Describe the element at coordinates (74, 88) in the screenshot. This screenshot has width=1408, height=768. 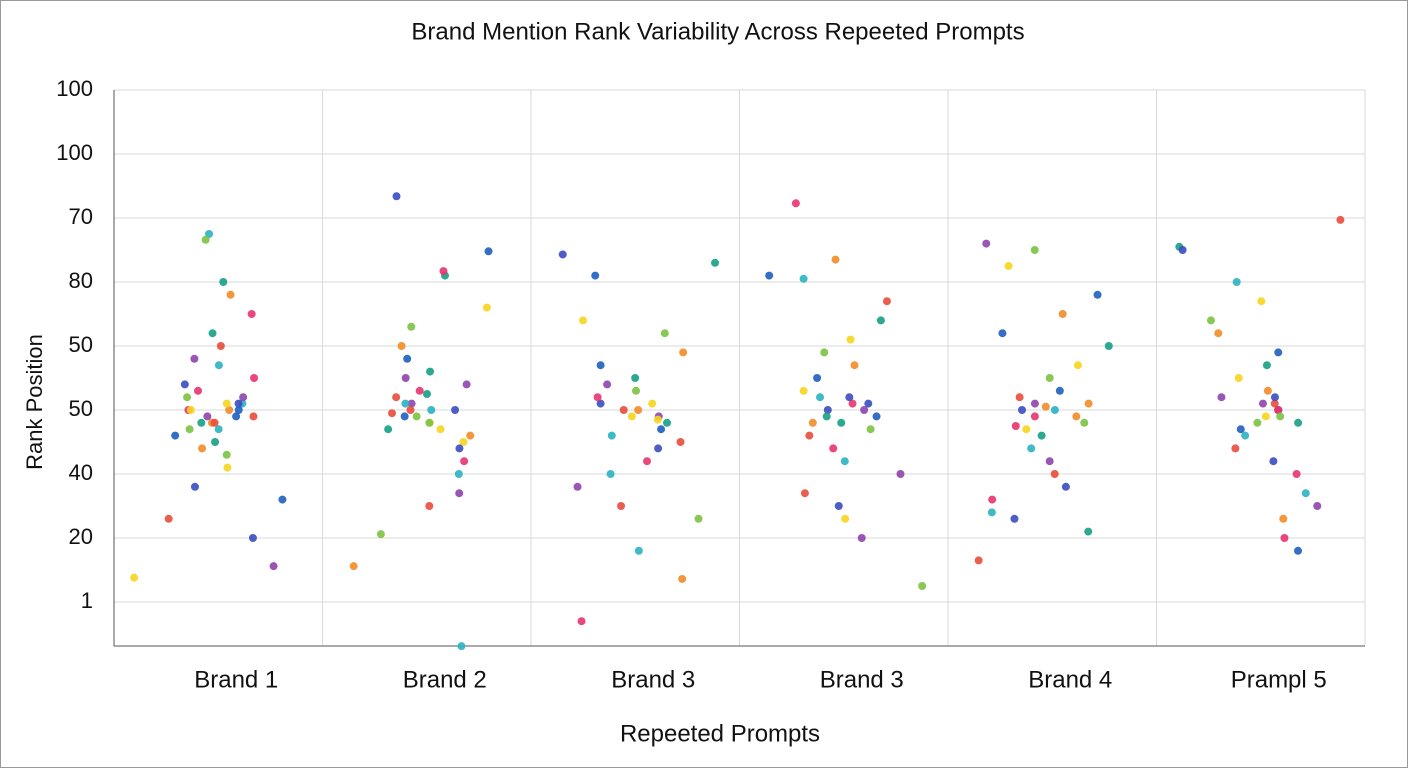
I see `y-tick-label: 100` at that location.